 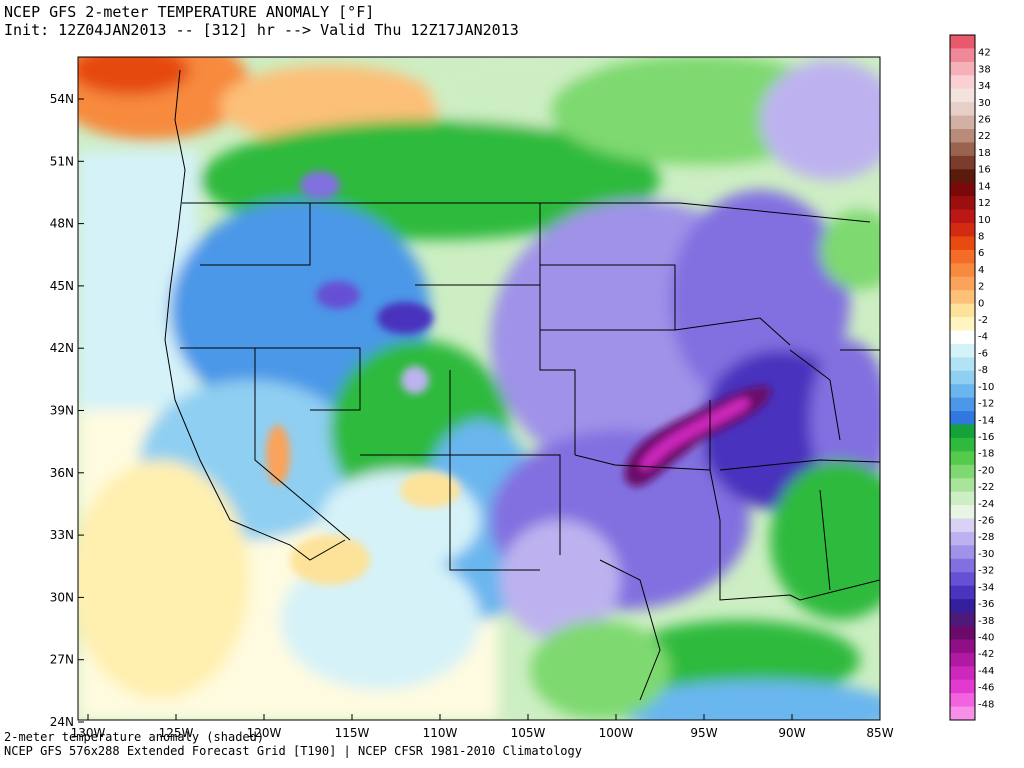 I want to click on colorbar-label: -32, so click(x=986, y=571).